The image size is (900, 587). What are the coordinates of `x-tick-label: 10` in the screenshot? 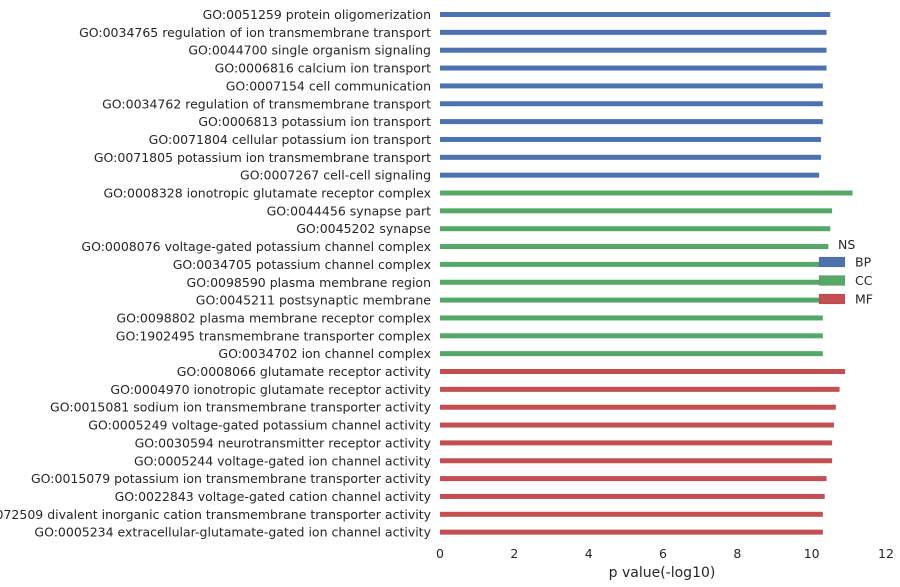 It's located at (812, 553).